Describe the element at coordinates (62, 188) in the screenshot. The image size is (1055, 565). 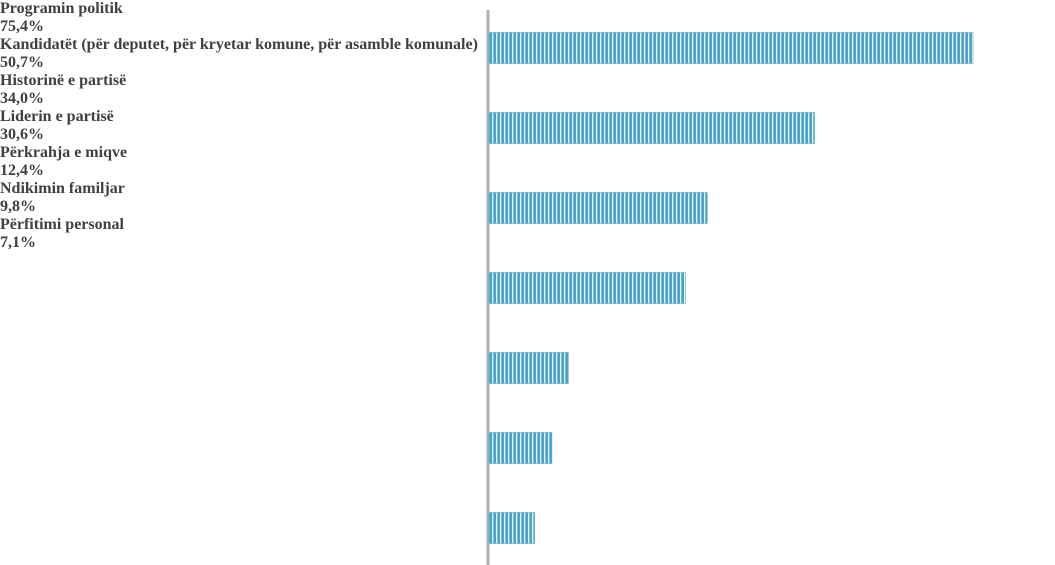
I see `category-label: Ndikimin familjar` at that location.